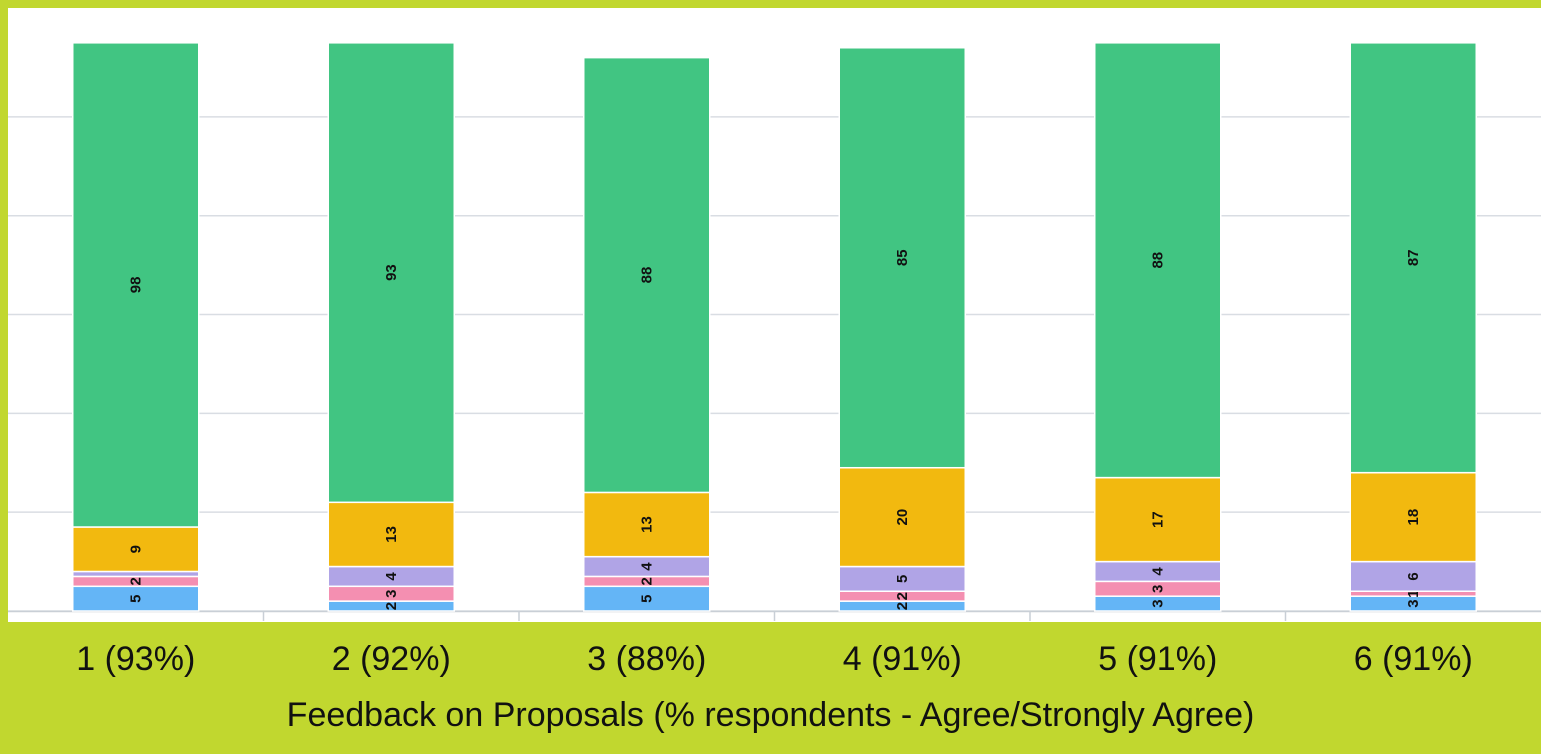  What do you see at coordinates (647, 659) in the screenshot?
I see `x-tick-label: 3 (88%)` at bounding box center [647, 659].